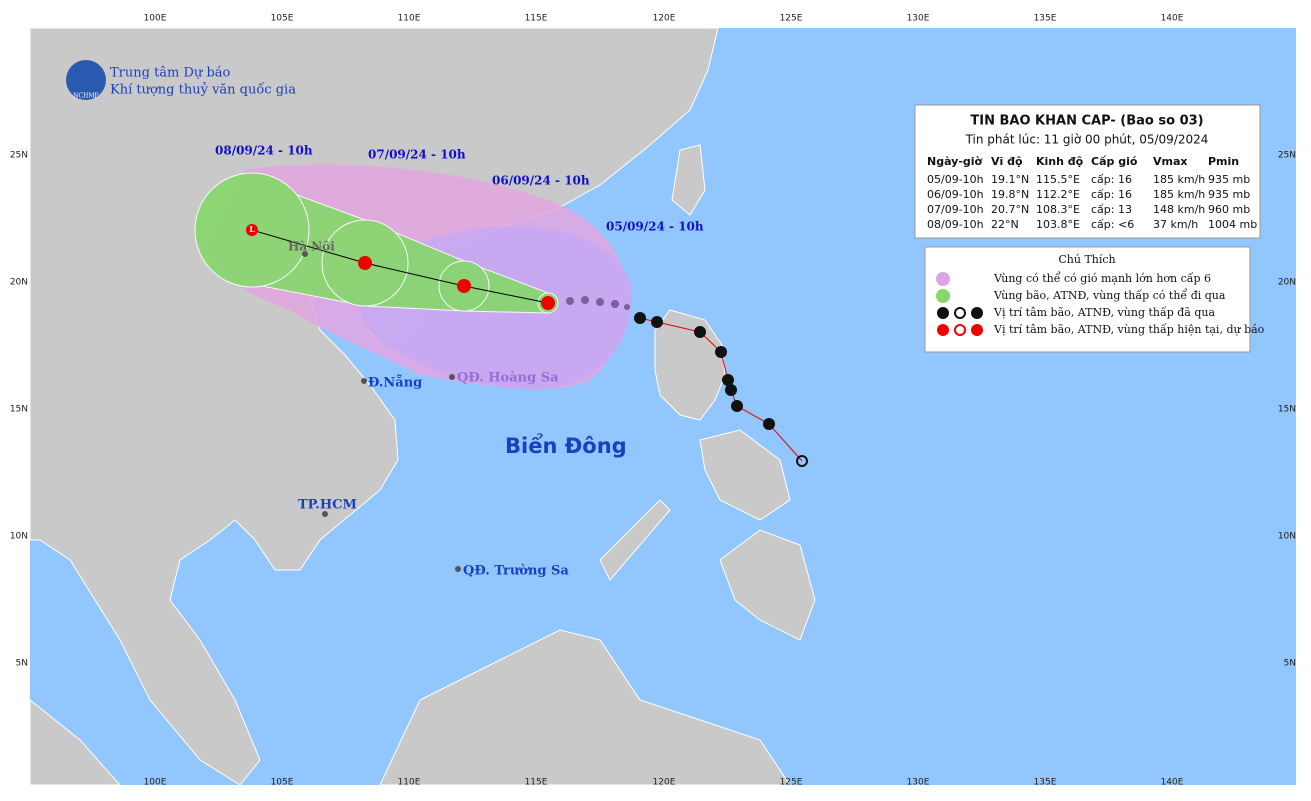  What do you see at coordinates (1175, 224) in the screenshot?
I see `table-cell: 37 km/h` at bounding box center [1175, 224].